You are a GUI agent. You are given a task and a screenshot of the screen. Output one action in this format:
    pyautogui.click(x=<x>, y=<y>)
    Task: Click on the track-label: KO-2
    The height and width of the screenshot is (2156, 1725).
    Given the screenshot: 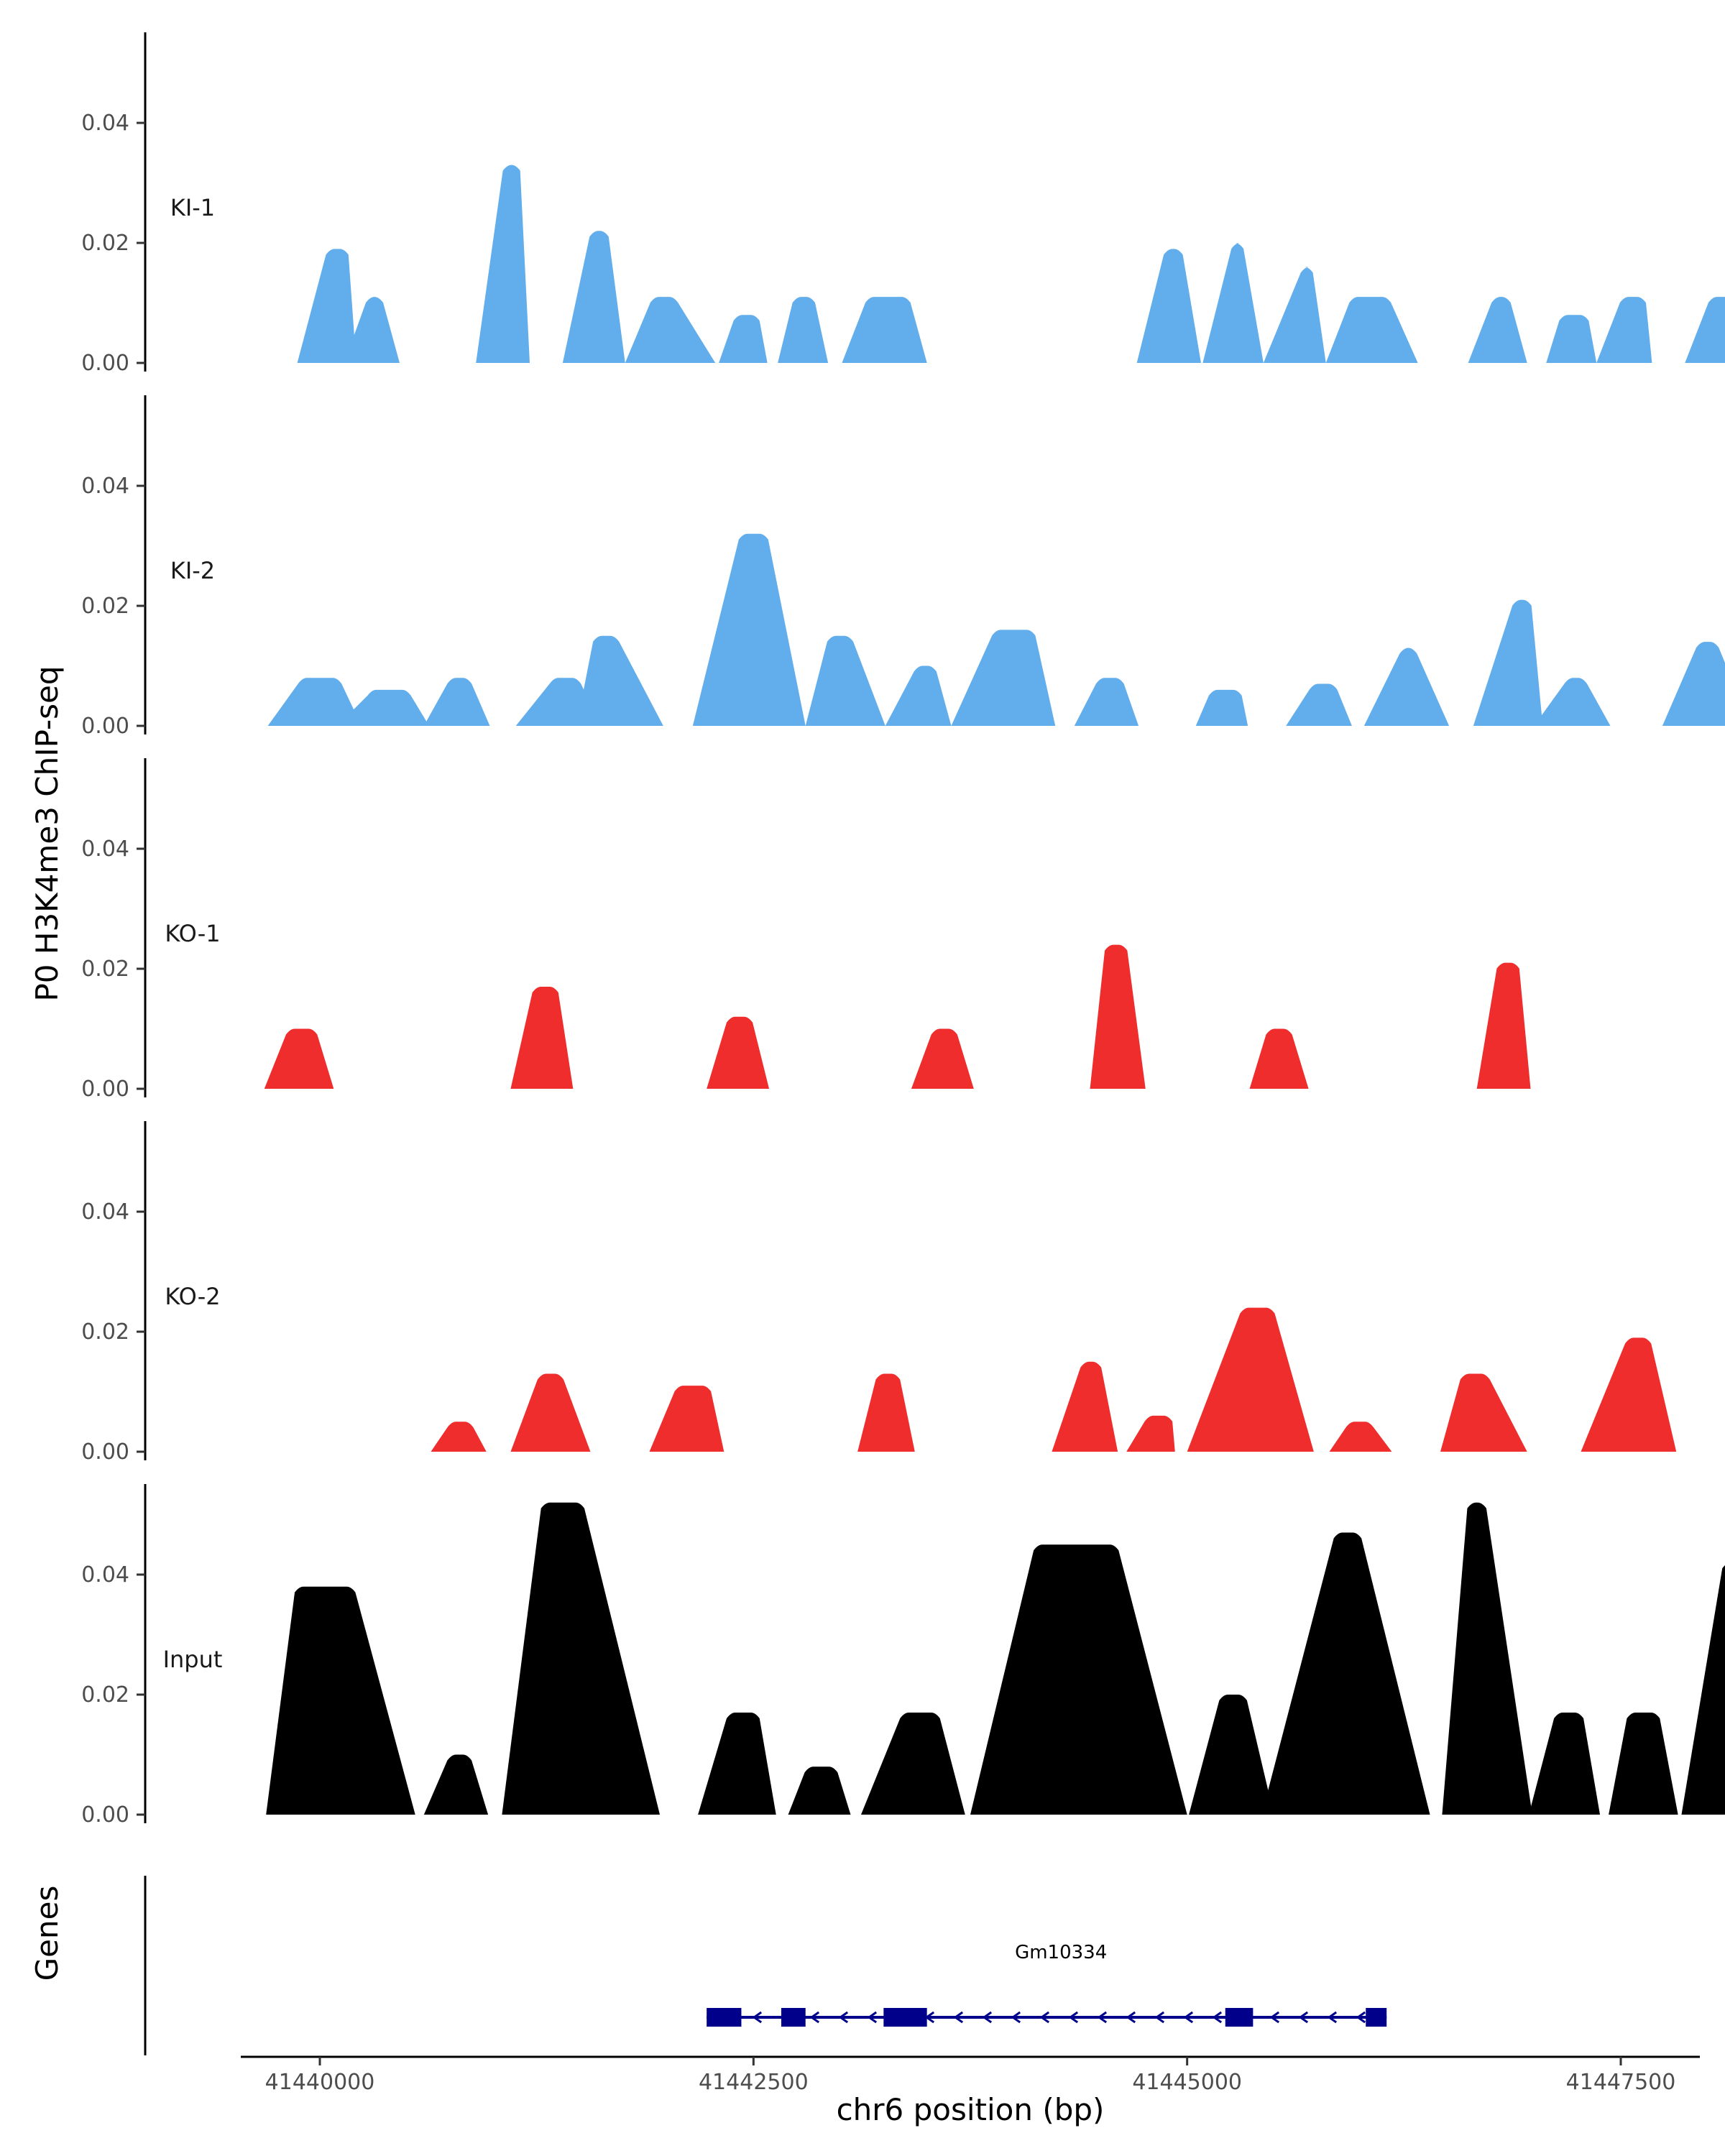 What is the action you would take?
    pyautogui.click(x=192, y=1296)
    